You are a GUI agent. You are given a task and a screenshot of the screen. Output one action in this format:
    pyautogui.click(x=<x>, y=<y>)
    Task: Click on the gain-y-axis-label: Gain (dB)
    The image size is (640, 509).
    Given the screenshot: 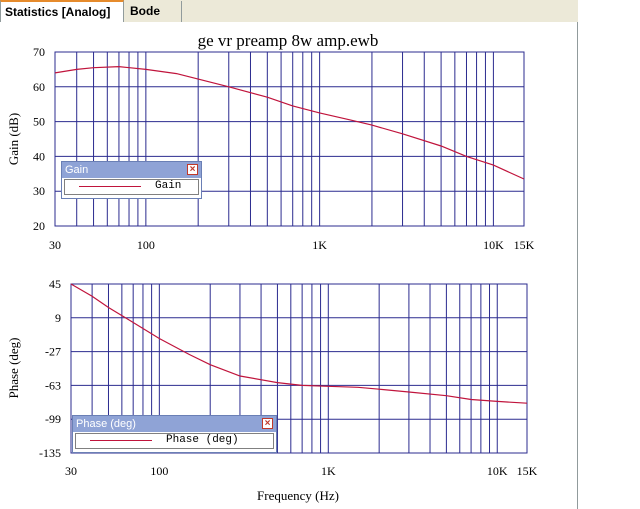 What is the action you would take?
    pyautogui.click(x=13, y=139)
    